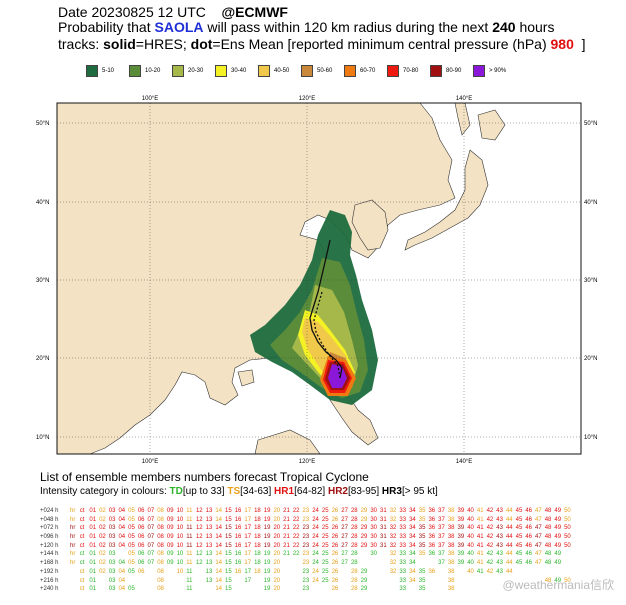 The height and width of the screenshot is (605, 626). Describe the element at coordinates (81, 44) in the screenshot. I see `tracks-text: tracks:` at that location.